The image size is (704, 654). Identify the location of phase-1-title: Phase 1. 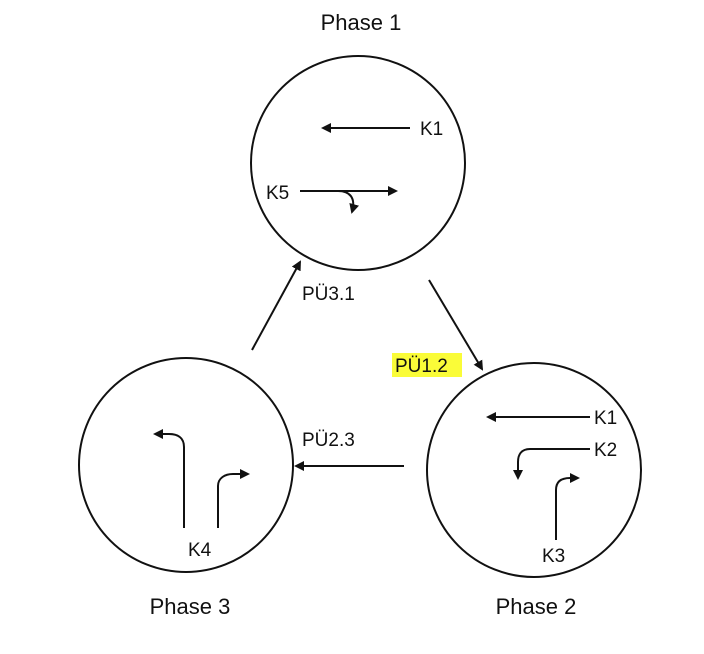
(361, 22).